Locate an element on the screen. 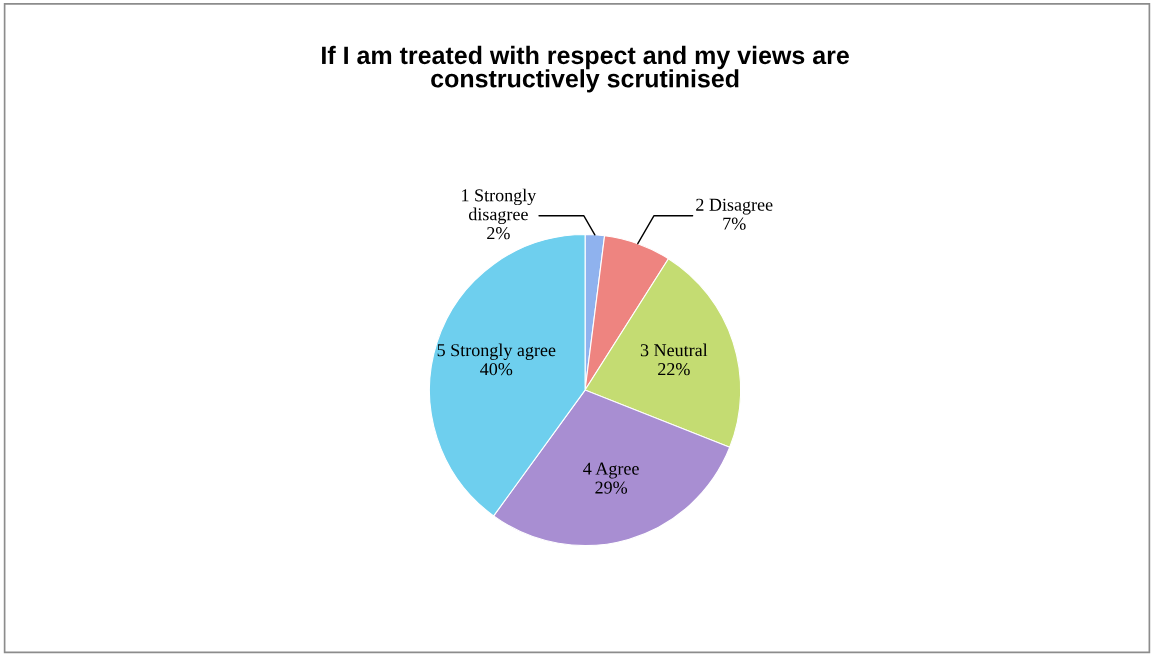 The width and height of the screenshot is (1154, 655). data-label: 40% is located at coordinates (496, 369).